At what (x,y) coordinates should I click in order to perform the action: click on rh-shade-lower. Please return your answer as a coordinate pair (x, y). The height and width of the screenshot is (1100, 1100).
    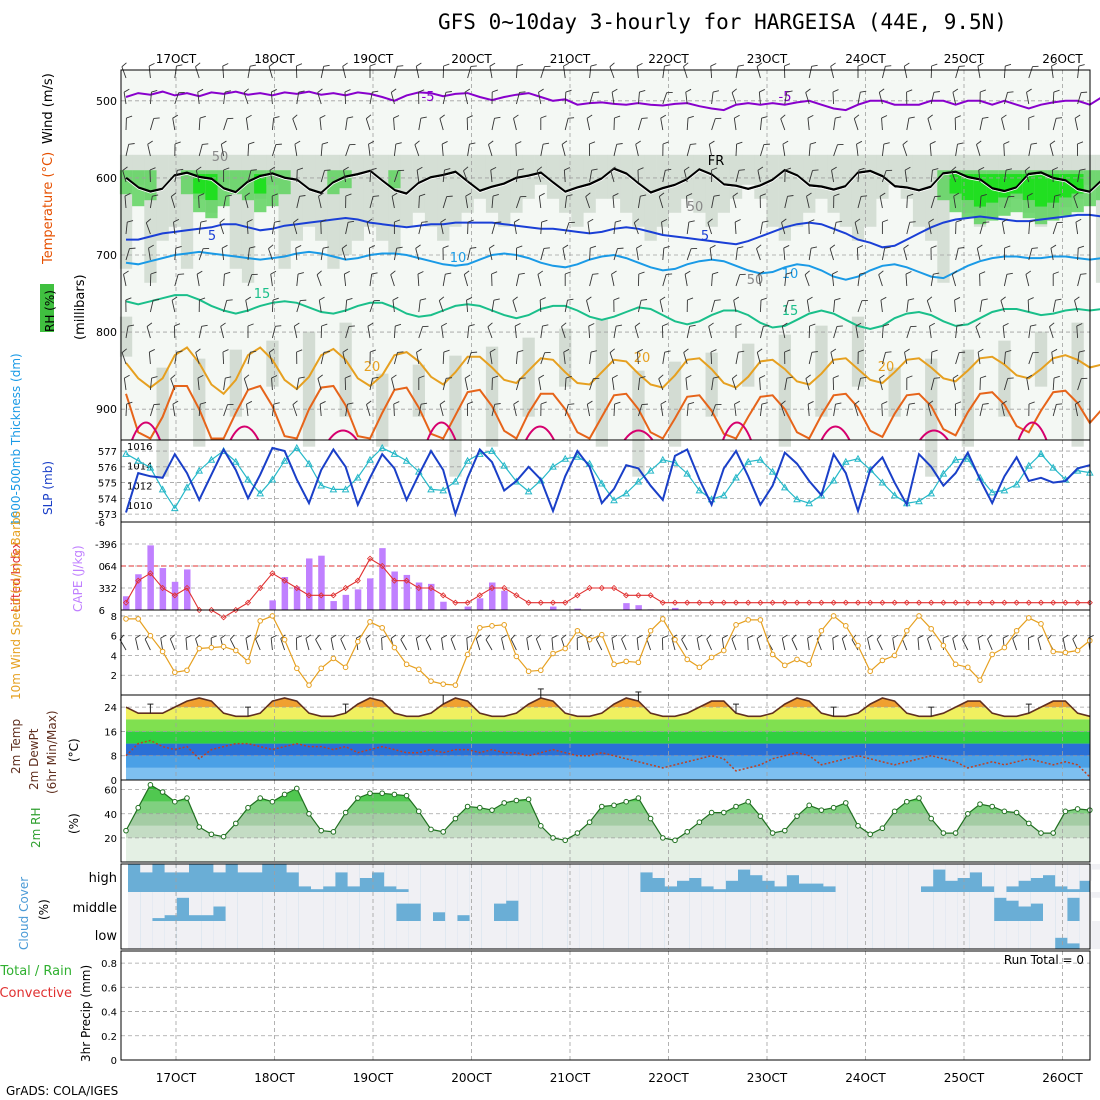
    Looking at the image, I should click on (162, 422).